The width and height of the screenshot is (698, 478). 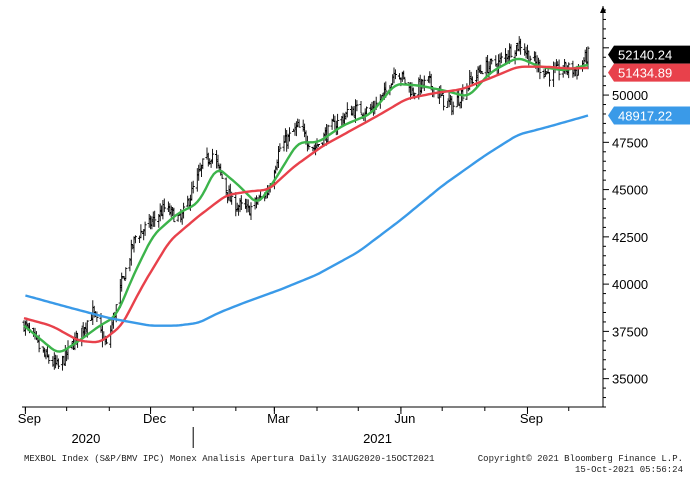 I want to click on x-year-label: 2020, so click(x=85, y=438).